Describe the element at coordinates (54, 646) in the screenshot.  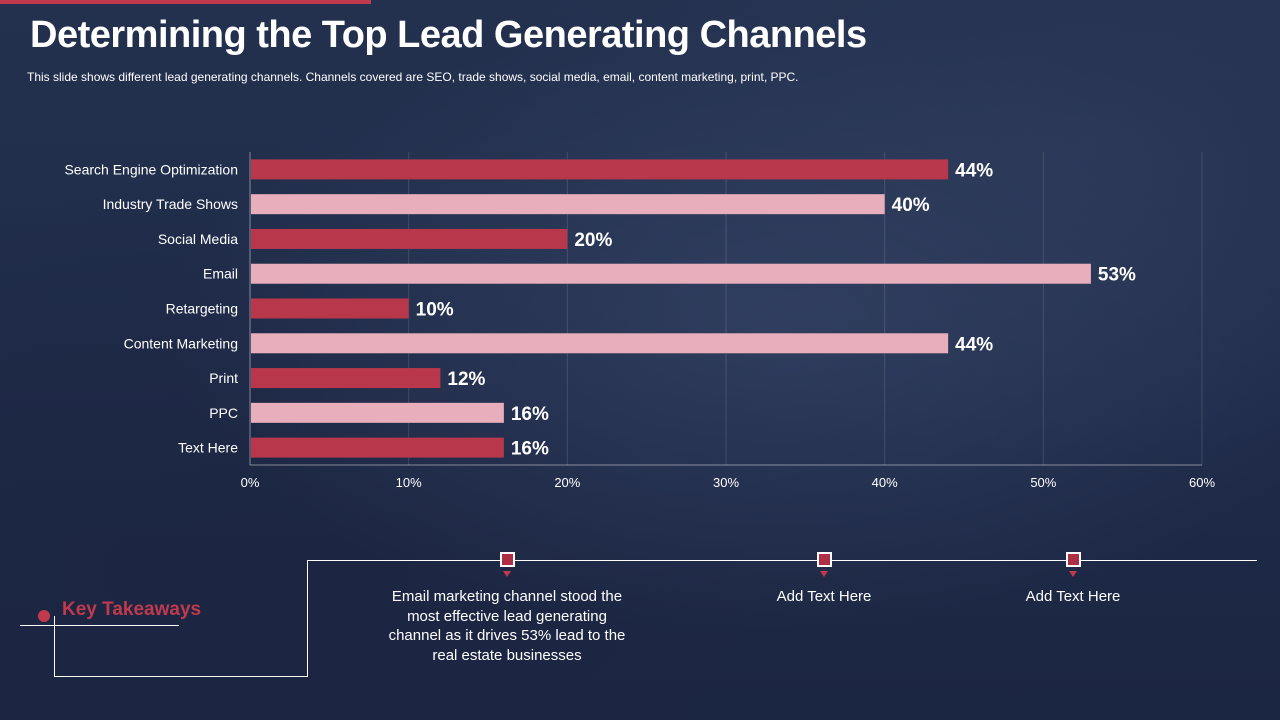
I see `connector-vertical-left` at that location.